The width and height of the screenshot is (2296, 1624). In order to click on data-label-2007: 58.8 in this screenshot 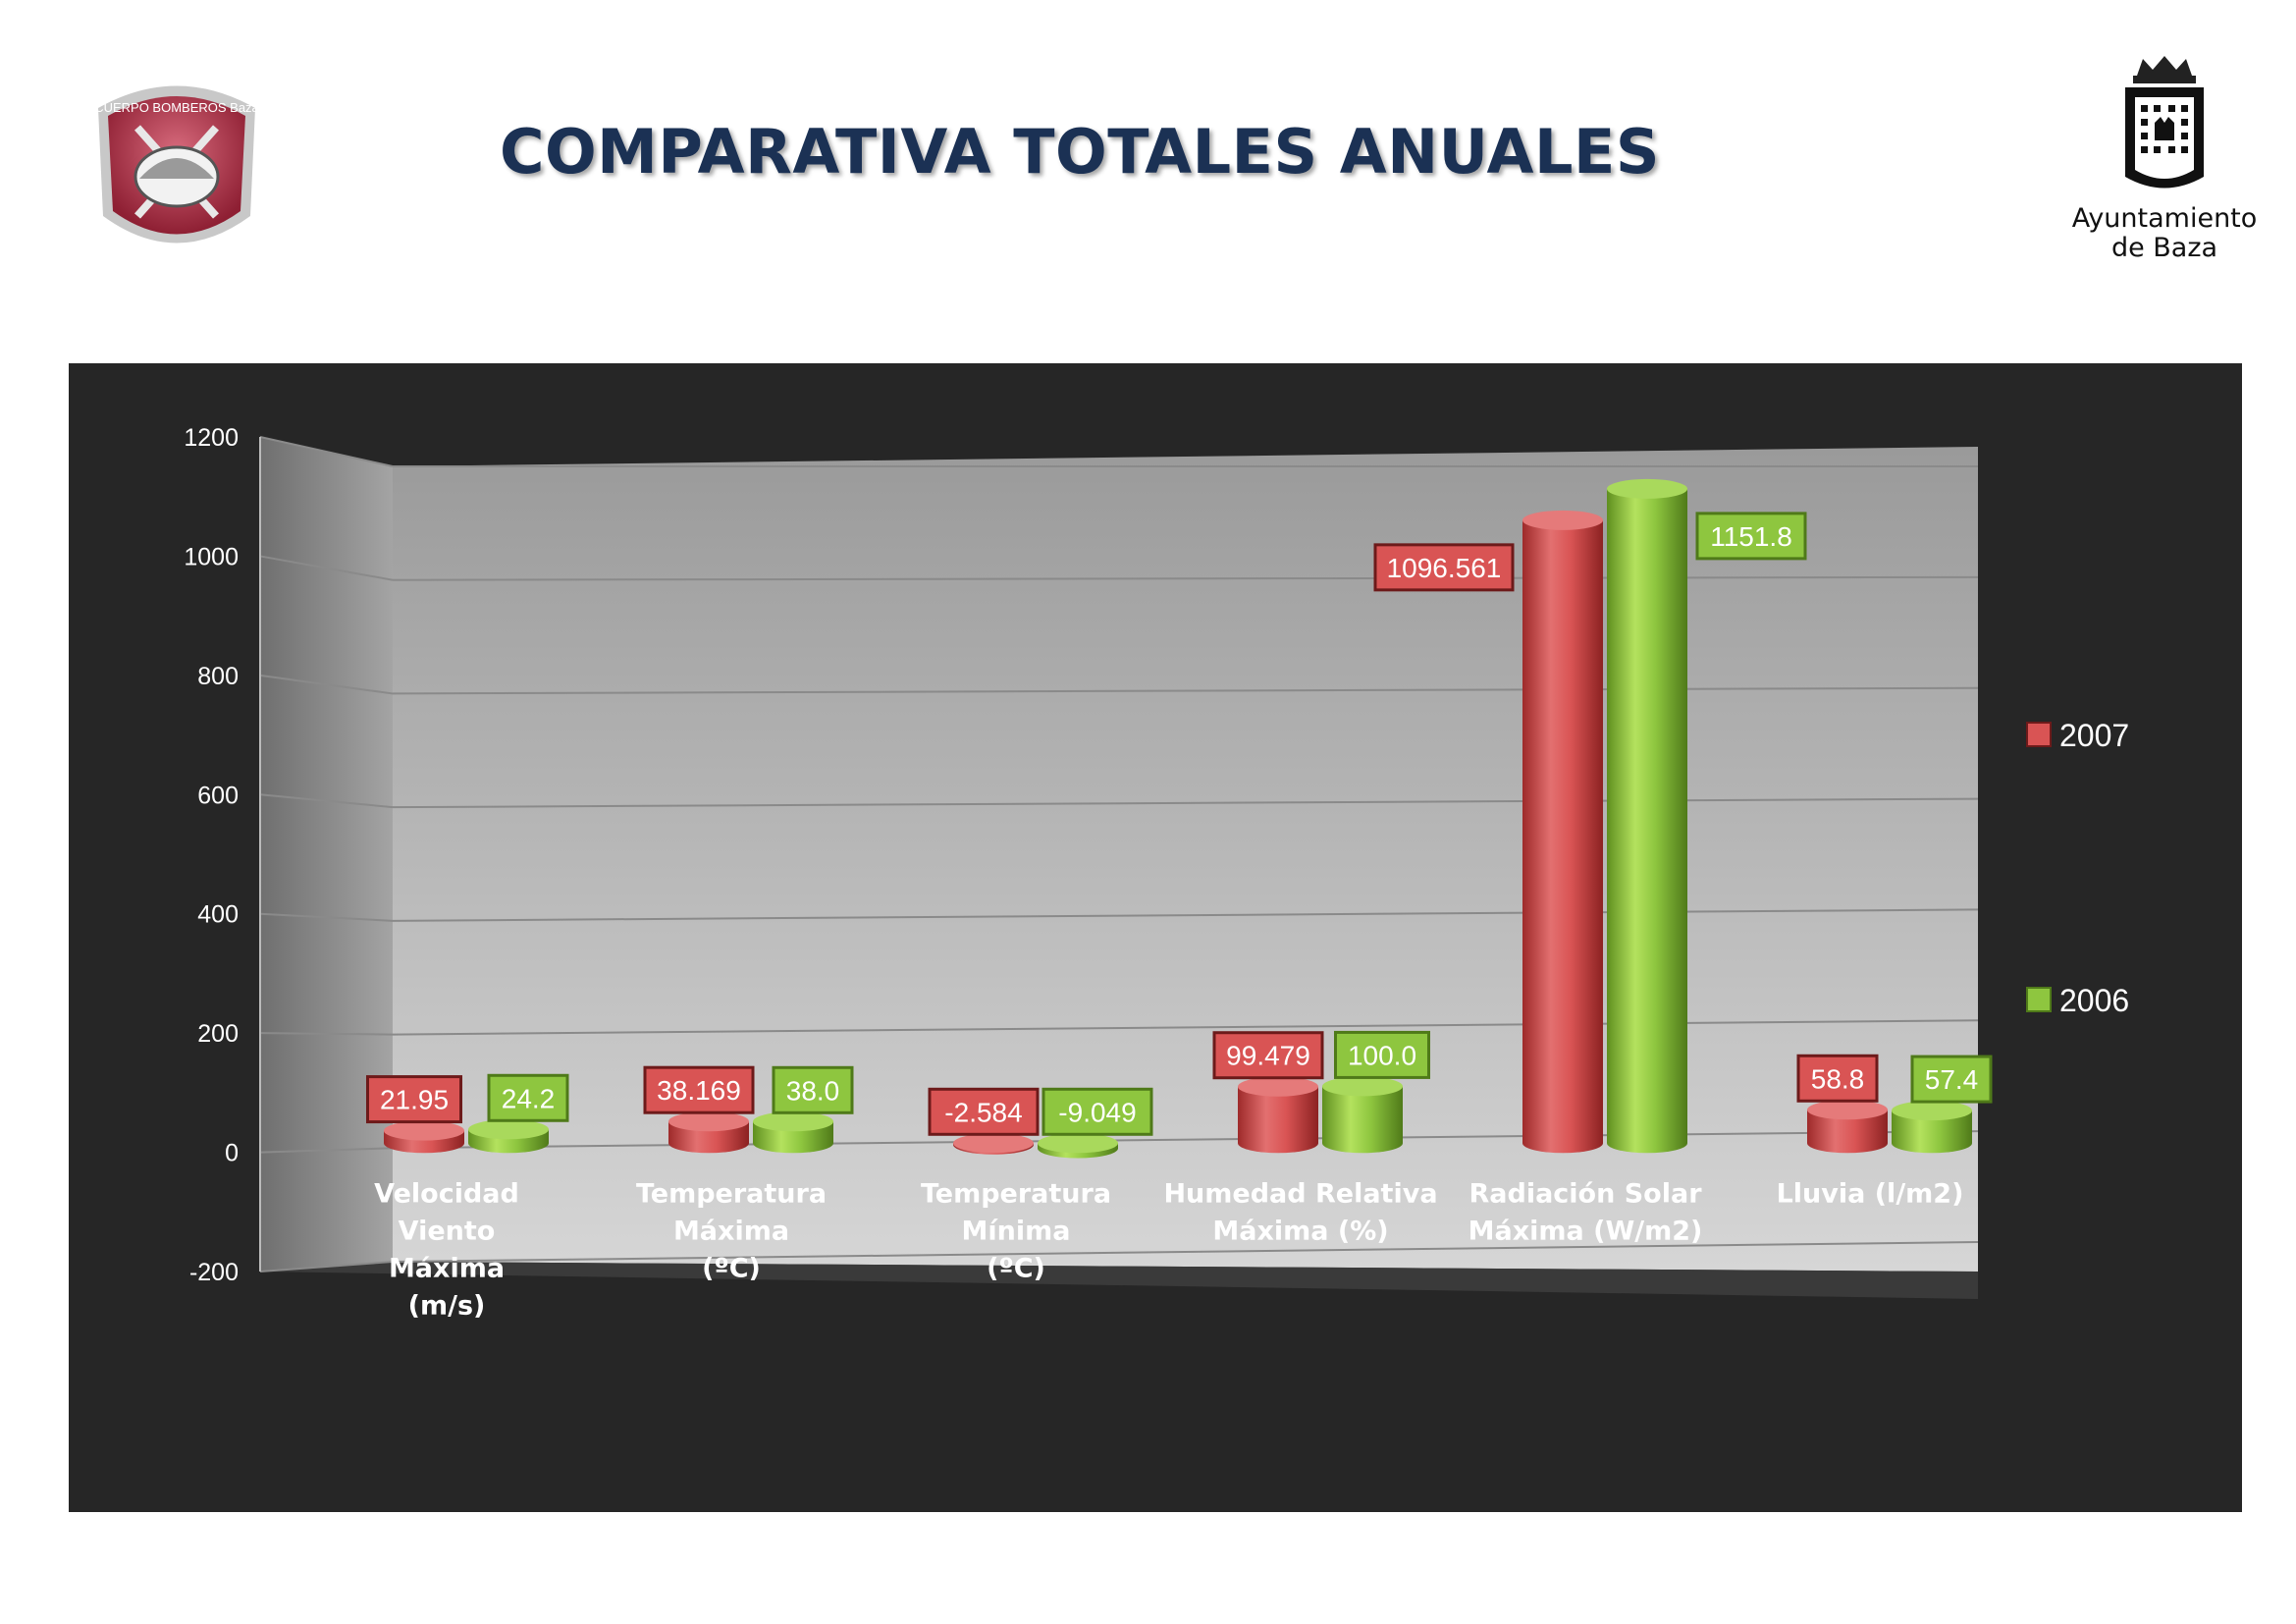, I will do `click(1838, 1078)`.